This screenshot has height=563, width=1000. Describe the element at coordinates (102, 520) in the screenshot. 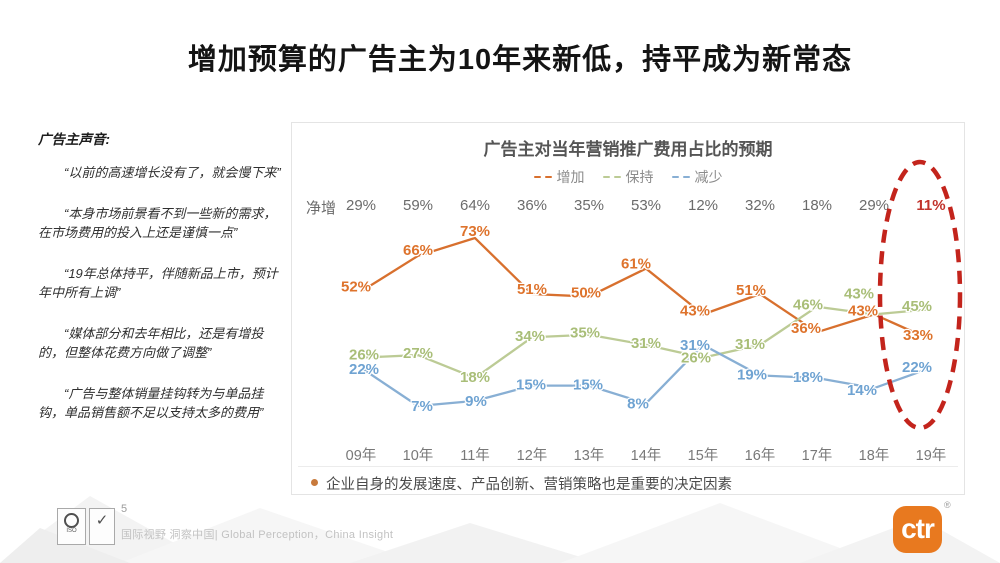

I see `check-mark-icon: ✓` at that location.